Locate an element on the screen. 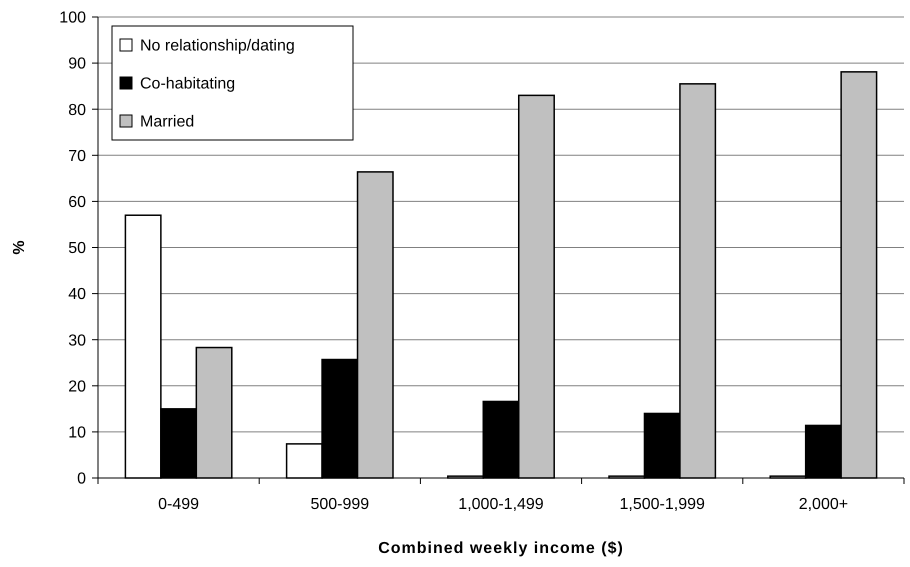 The width and height of the screenshot is (910, 567). x-tick-label: 0-499 is located at coordinates (179, 504).